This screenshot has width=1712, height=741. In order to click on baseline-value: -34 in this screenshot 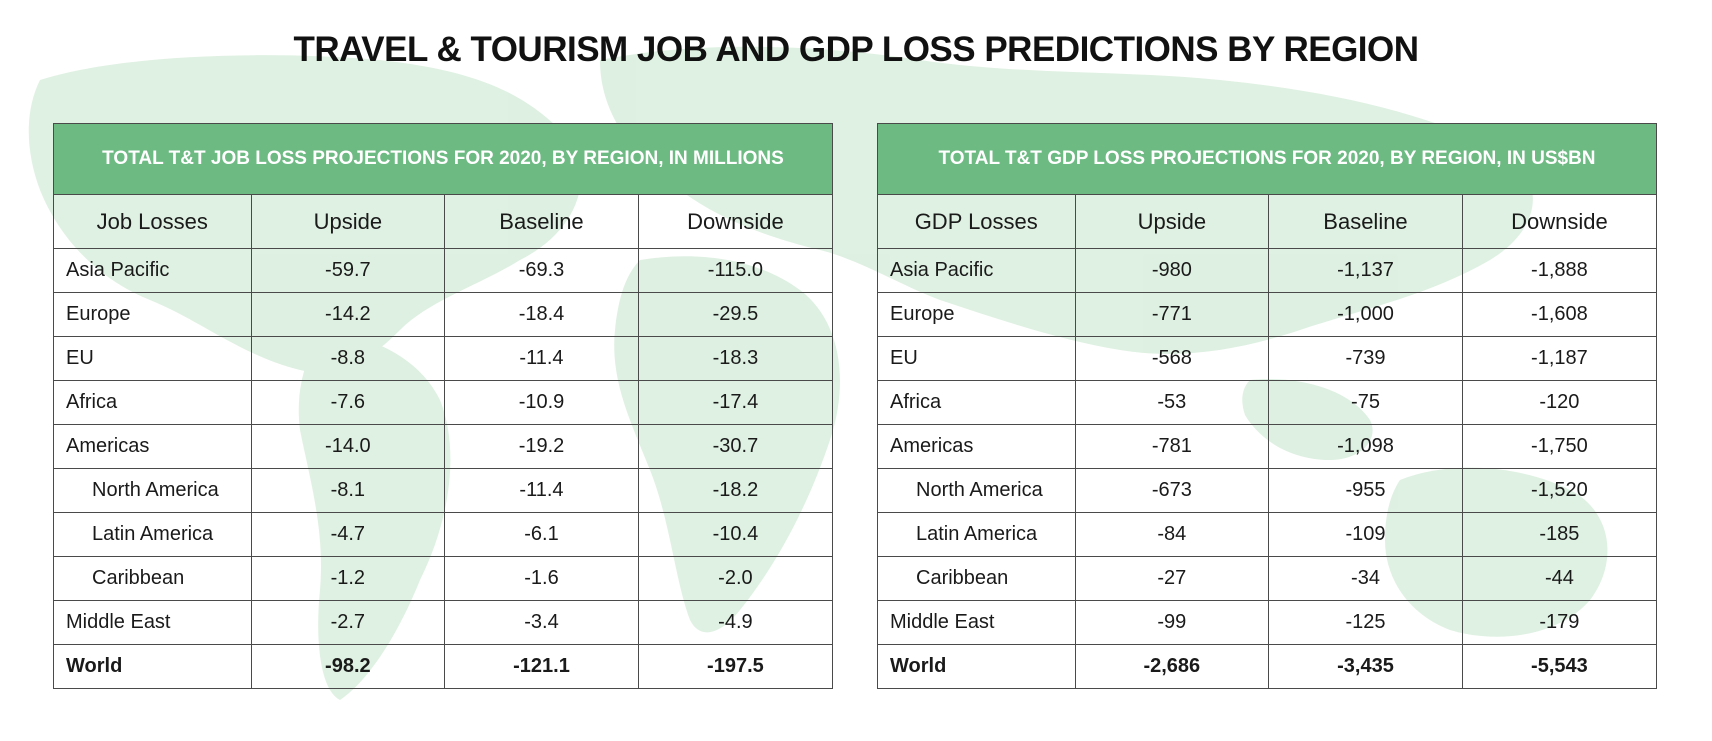, I will do `click(1365, 578)`.